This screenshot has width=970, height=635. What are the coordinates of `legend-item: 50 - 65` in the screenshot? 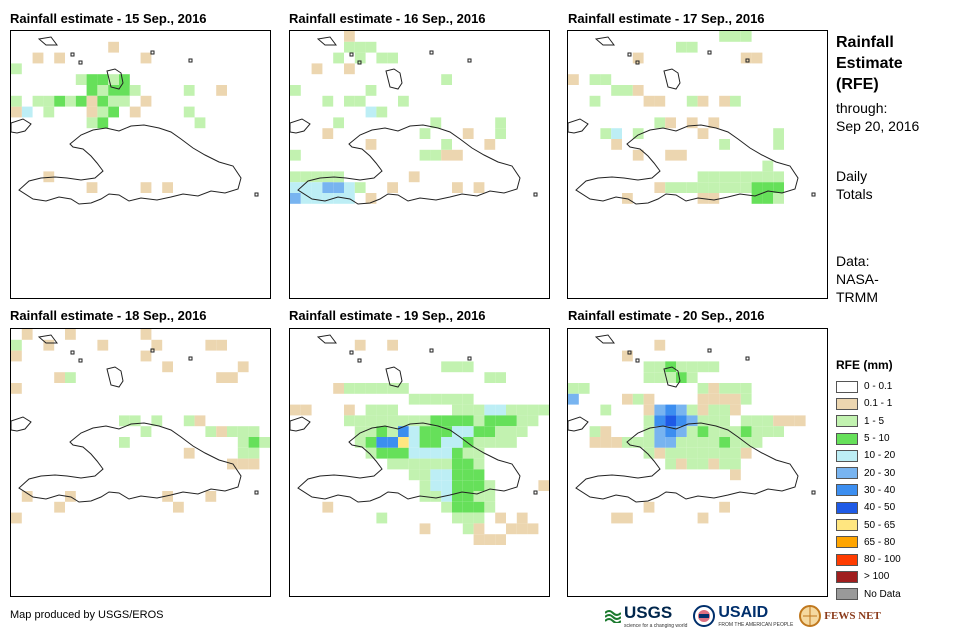 It's located at (868, 524).